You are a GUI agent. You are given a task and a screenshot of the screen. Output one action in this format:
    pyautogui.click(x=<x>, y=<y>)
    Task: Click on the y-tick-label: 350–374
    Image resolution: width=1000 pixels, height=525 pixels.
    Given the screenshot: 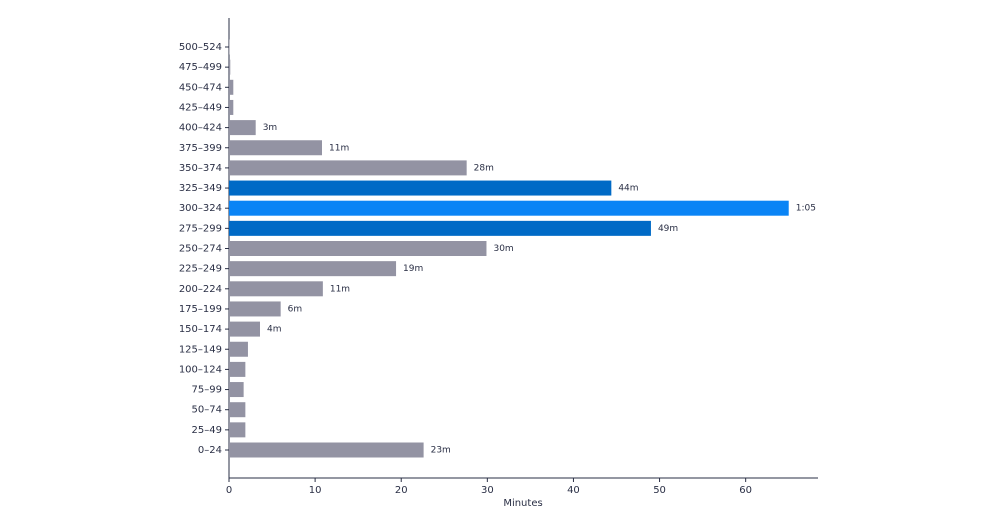 What is the action you would take?
    pyautogui.click(x=200, y=168)
    